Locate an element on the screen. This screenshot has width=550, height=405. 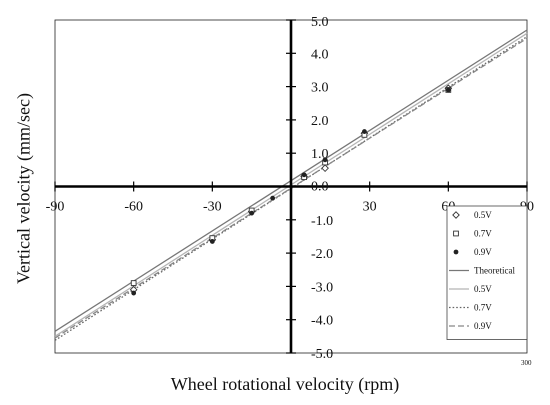
y-axis-label: Vertical velocity (mm/sec) is located at coordinates (23, 188).